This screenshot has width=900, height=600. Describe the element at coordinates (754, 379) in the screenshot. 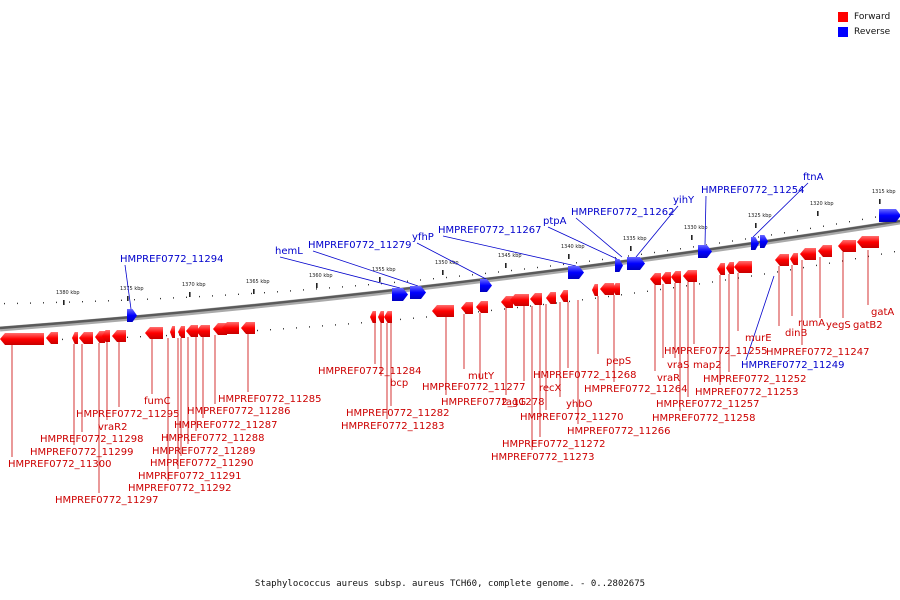

I see `gene-label-hmpref0772-11252: HMPREF0772_11252` at that location.